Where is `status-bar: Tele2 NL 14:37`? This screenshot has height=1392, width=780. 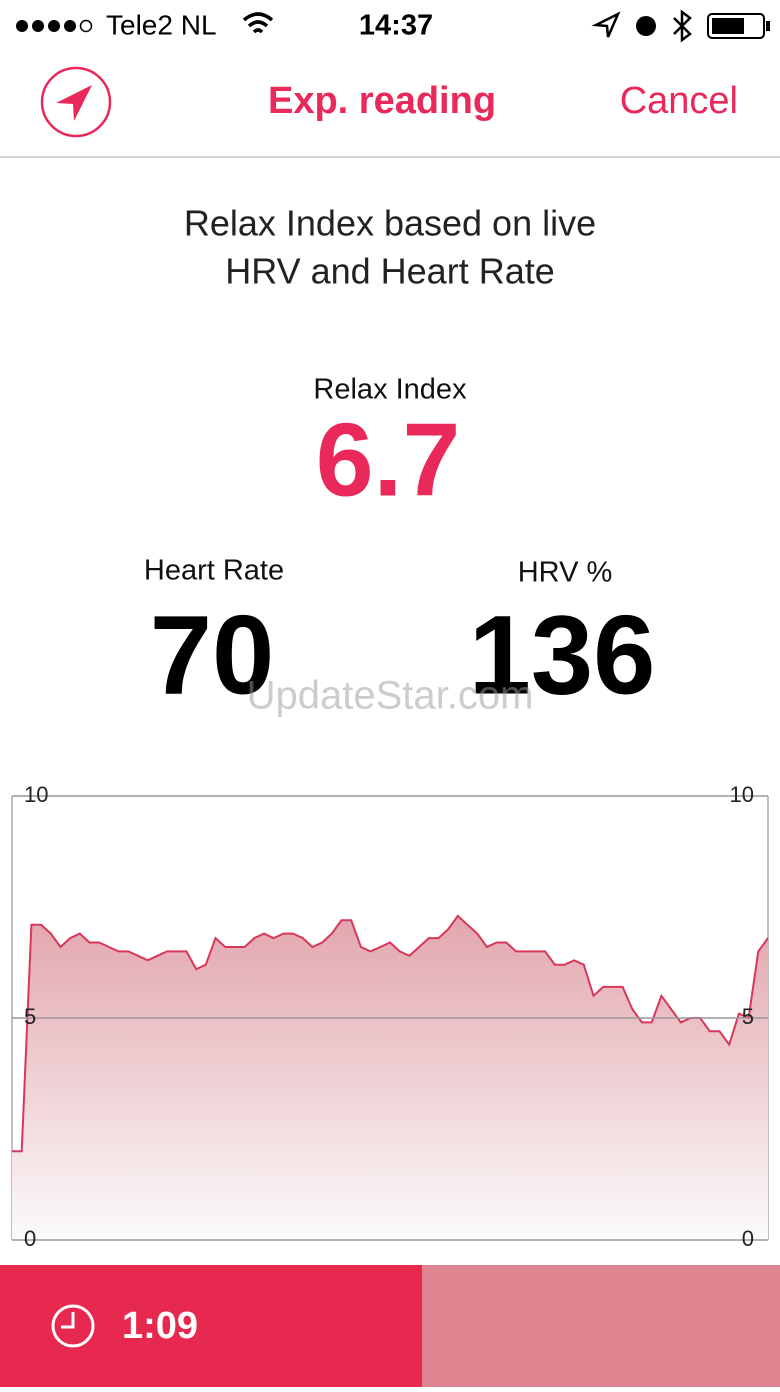 status-bar: Tele2 NL 14:37 is located at coordinates (393, 26).